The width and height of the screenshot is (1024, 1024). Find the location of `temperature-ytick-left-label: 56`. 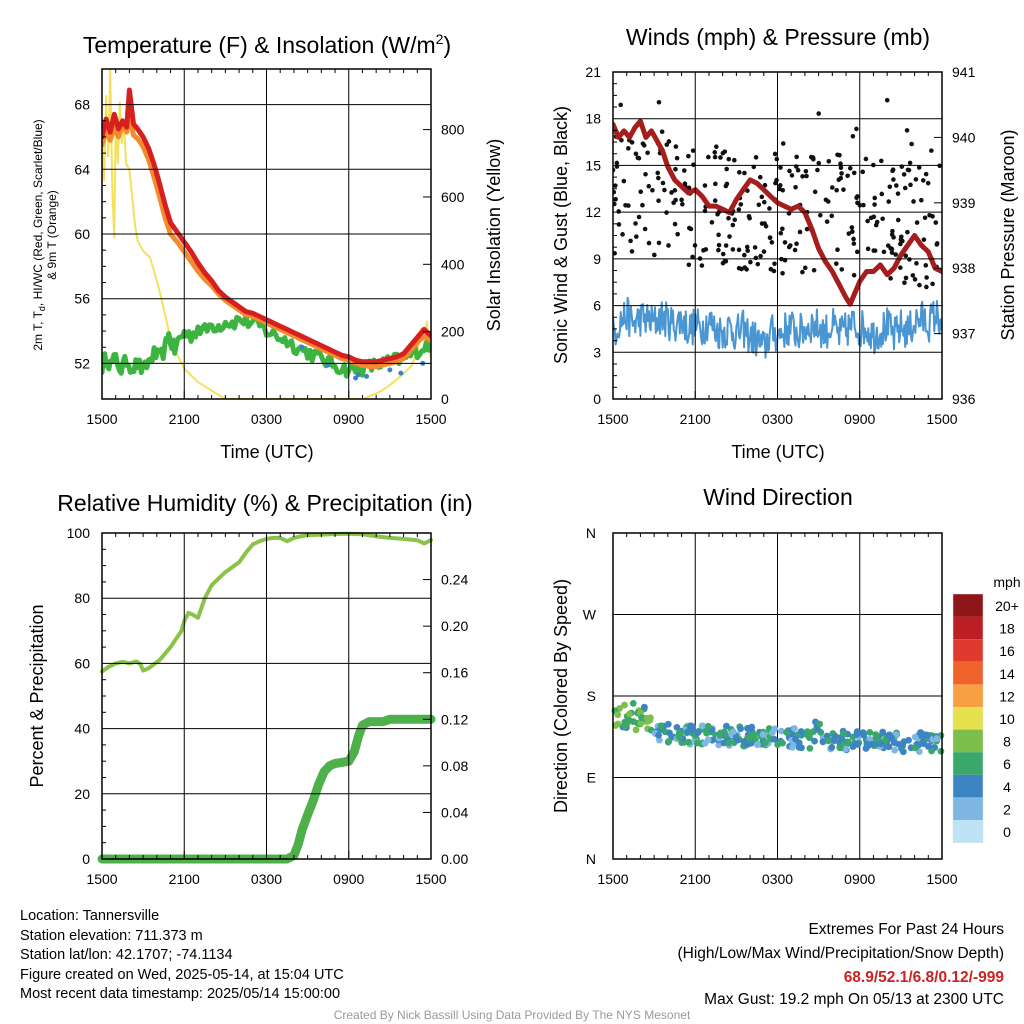

temperature-ytick-left-label: 56 is located at coordinates (82, 299).